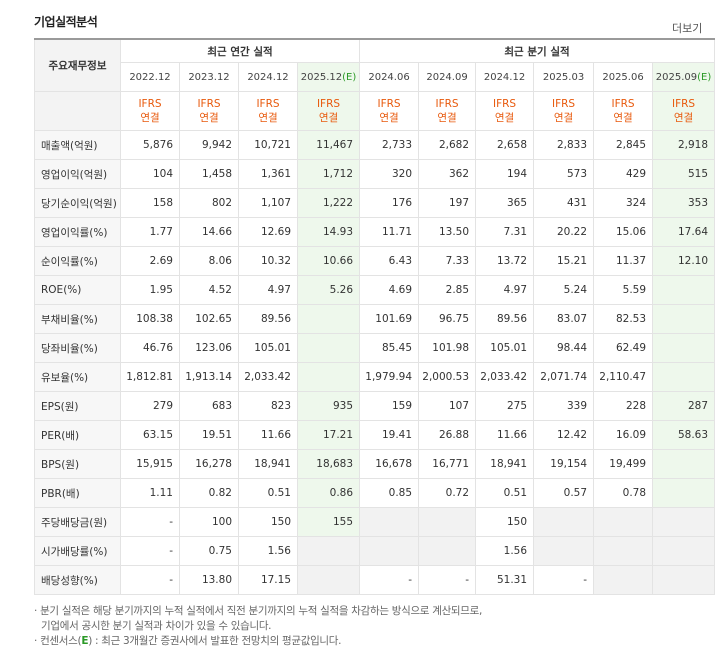 The image size is (720, 664). Describe the element at coordinates (209, 174) in the screenshot. I see `table-cell: 1,458` at that location.